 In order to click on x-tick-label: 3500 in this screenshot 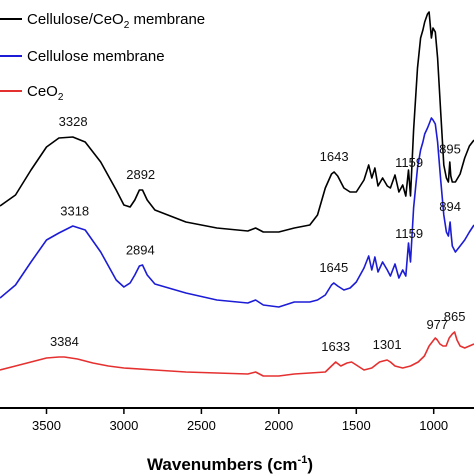, I will do `click(46, 425)`.